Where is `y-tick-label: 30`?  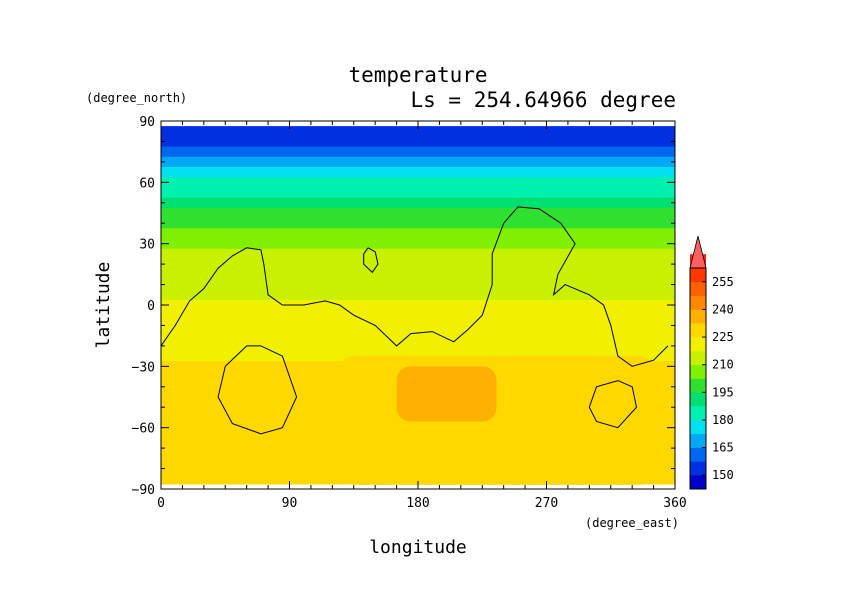
y-tick-label: 30 is located at coordinates (147, 245).